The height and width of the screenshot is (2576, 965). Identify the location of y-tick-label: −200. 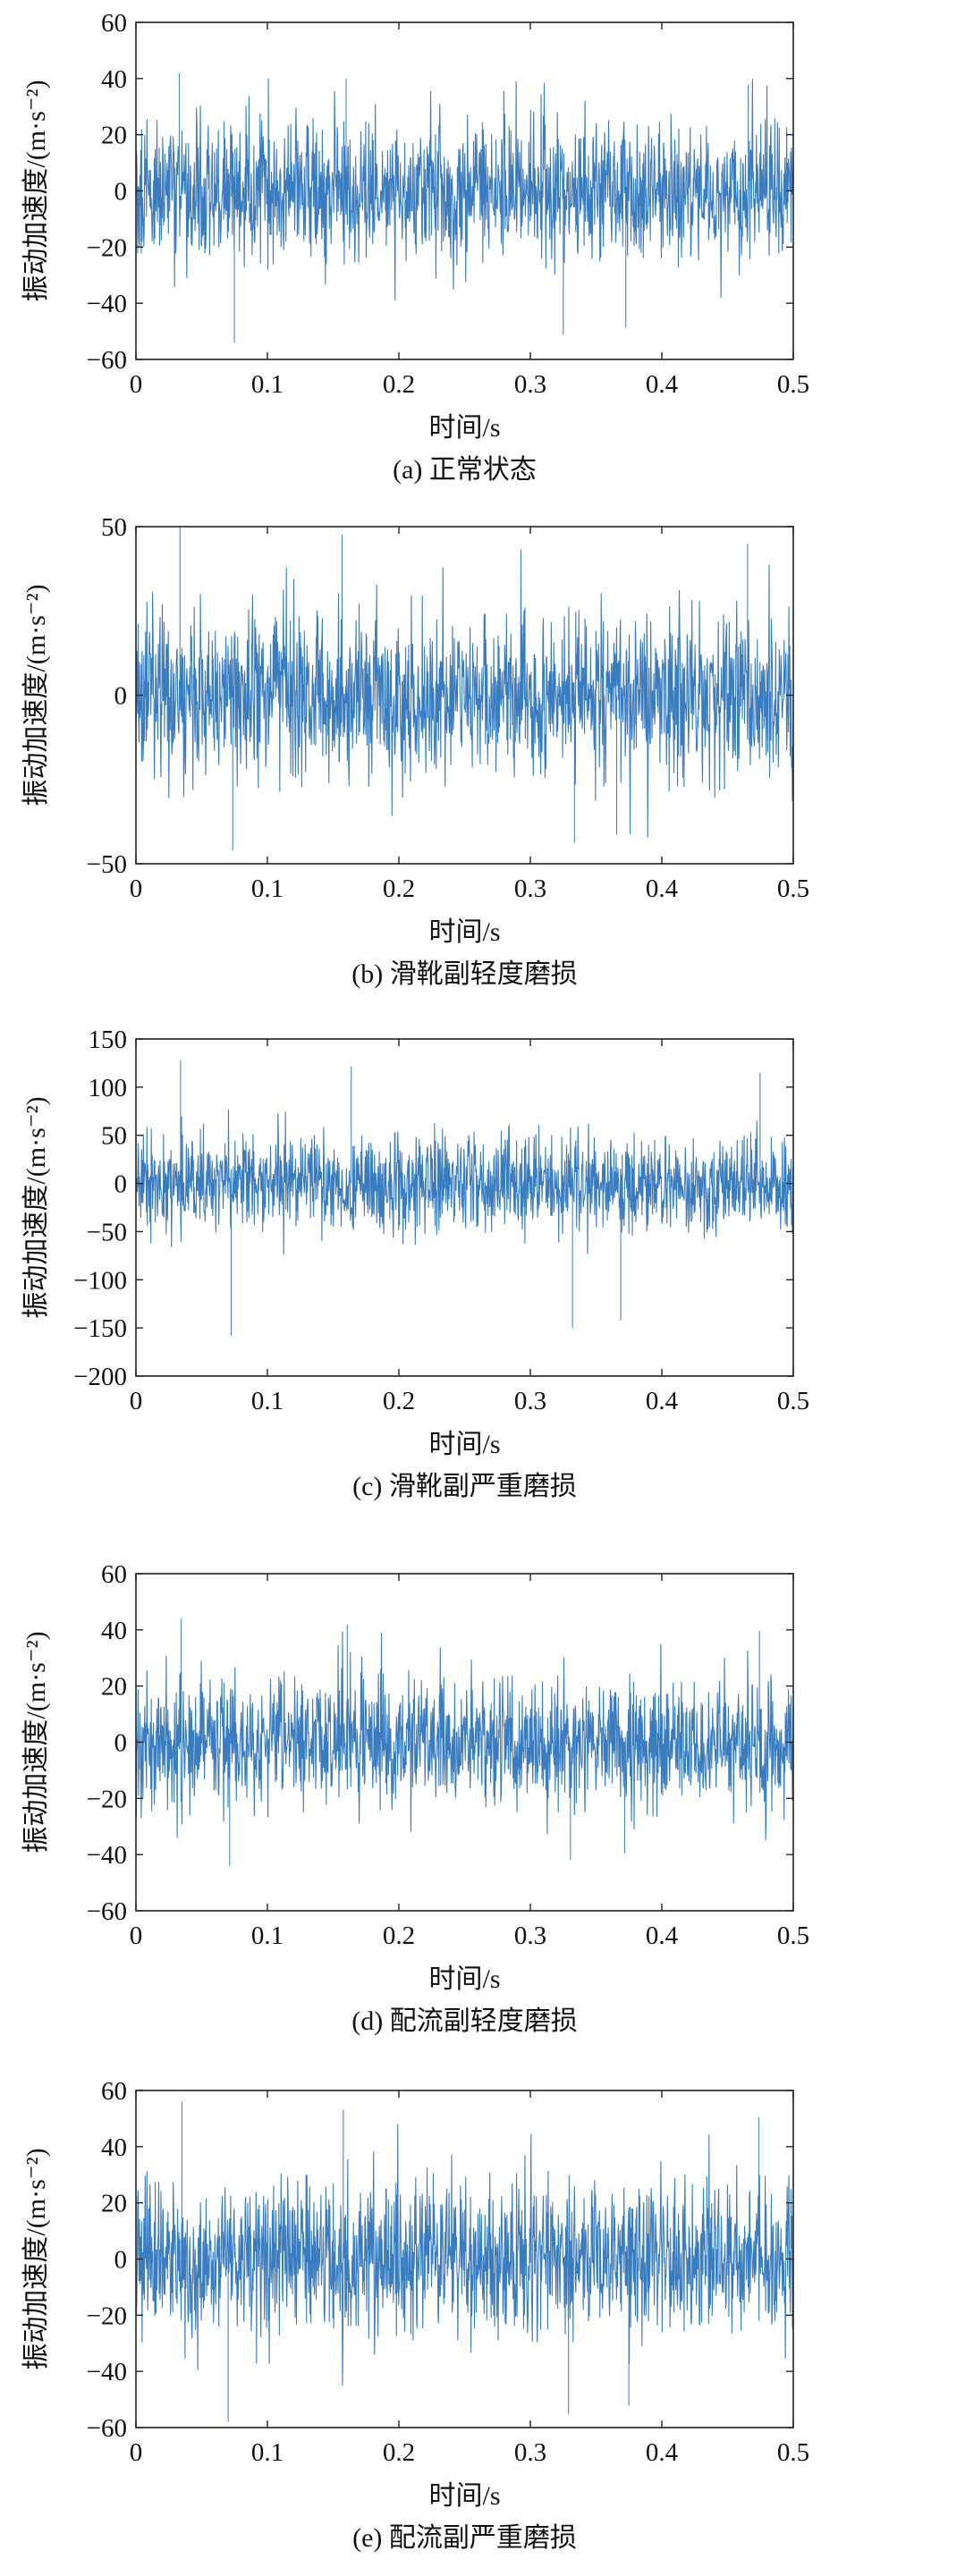
(100, 1377).